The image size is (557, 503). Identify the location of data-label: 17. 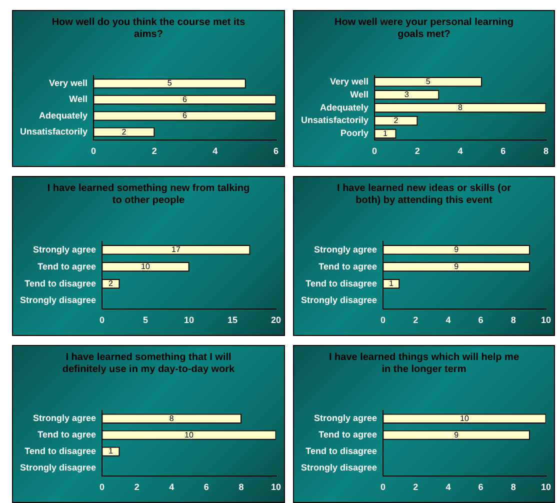
(176, 249).